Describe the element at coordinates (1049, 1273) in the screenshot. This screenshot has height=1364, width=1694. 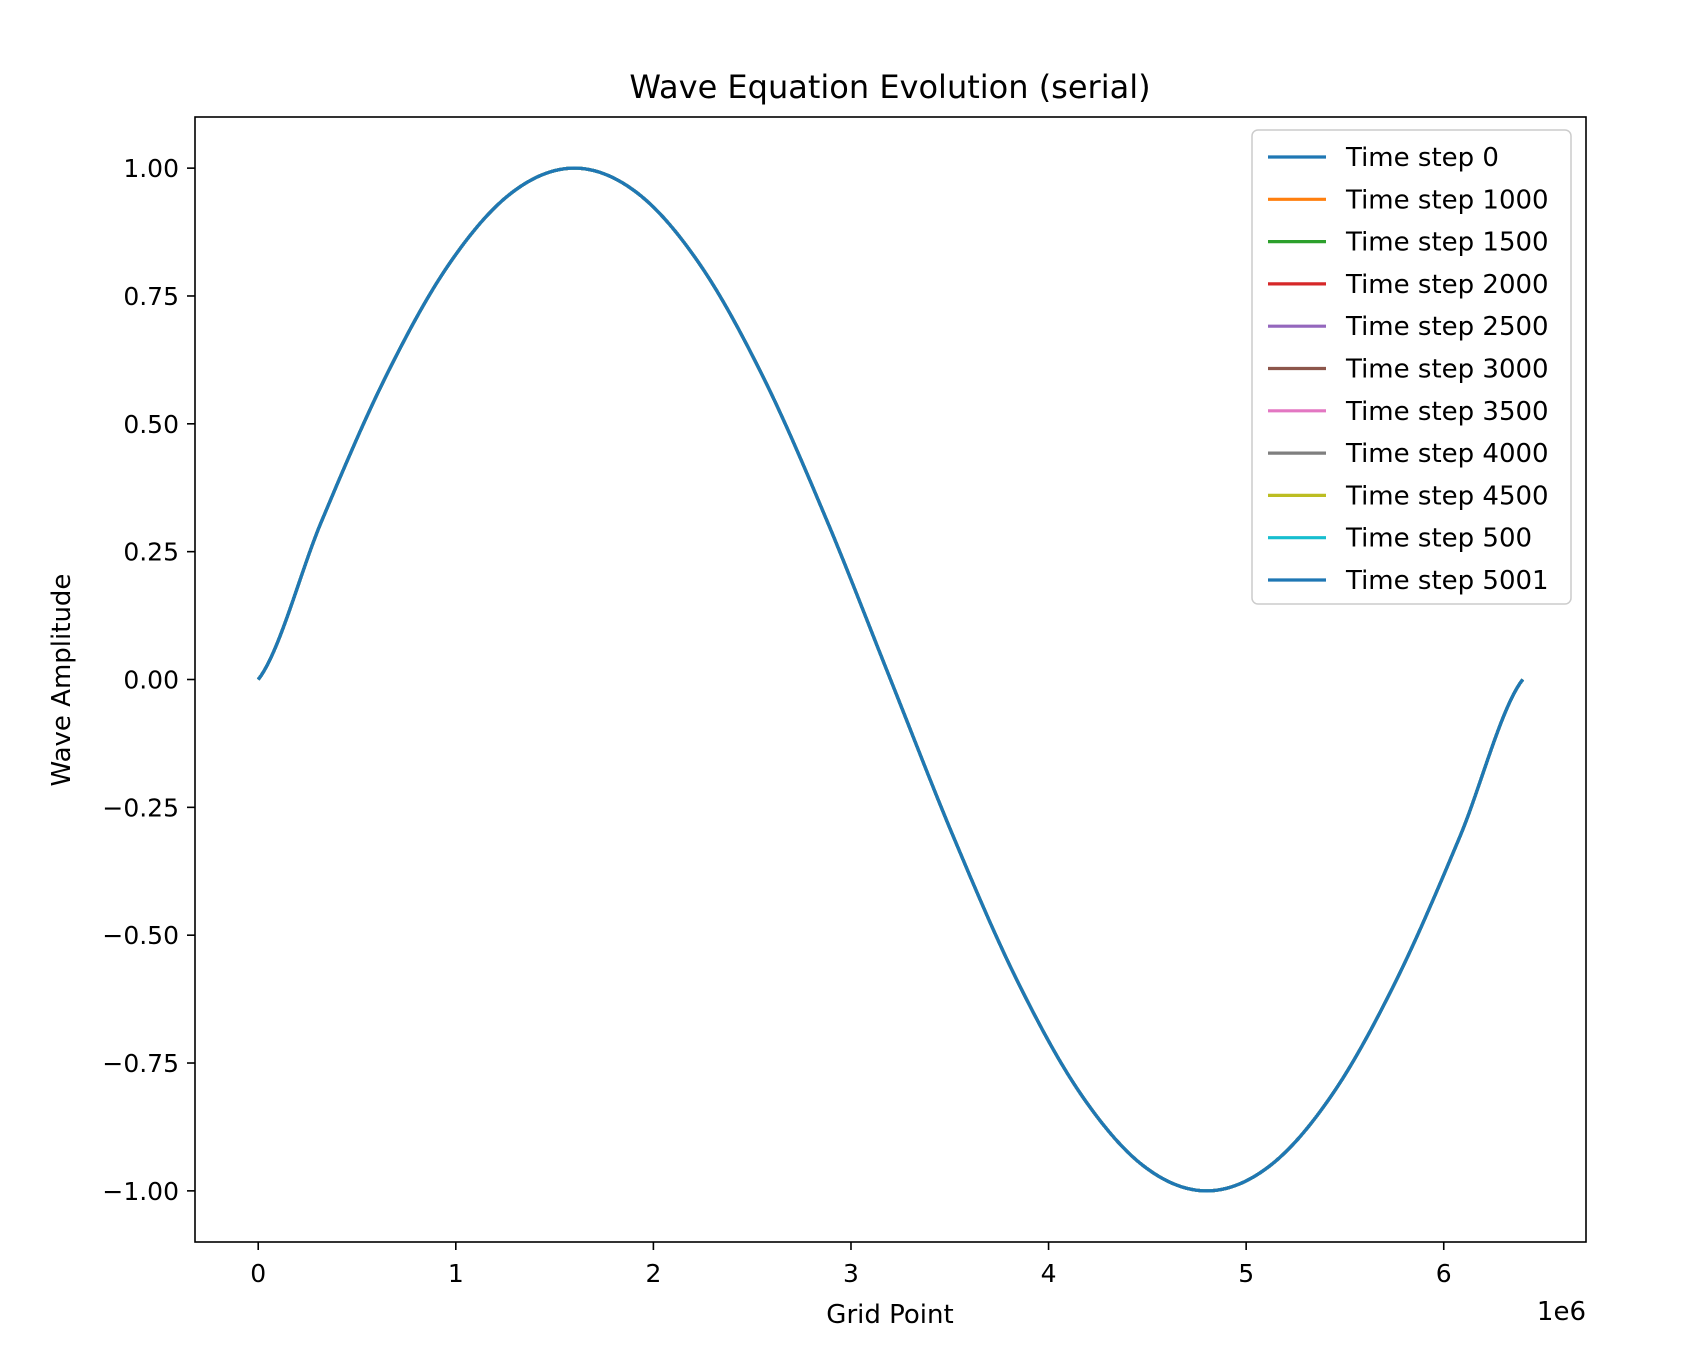
I see `x-tick-label: 4` at that location.